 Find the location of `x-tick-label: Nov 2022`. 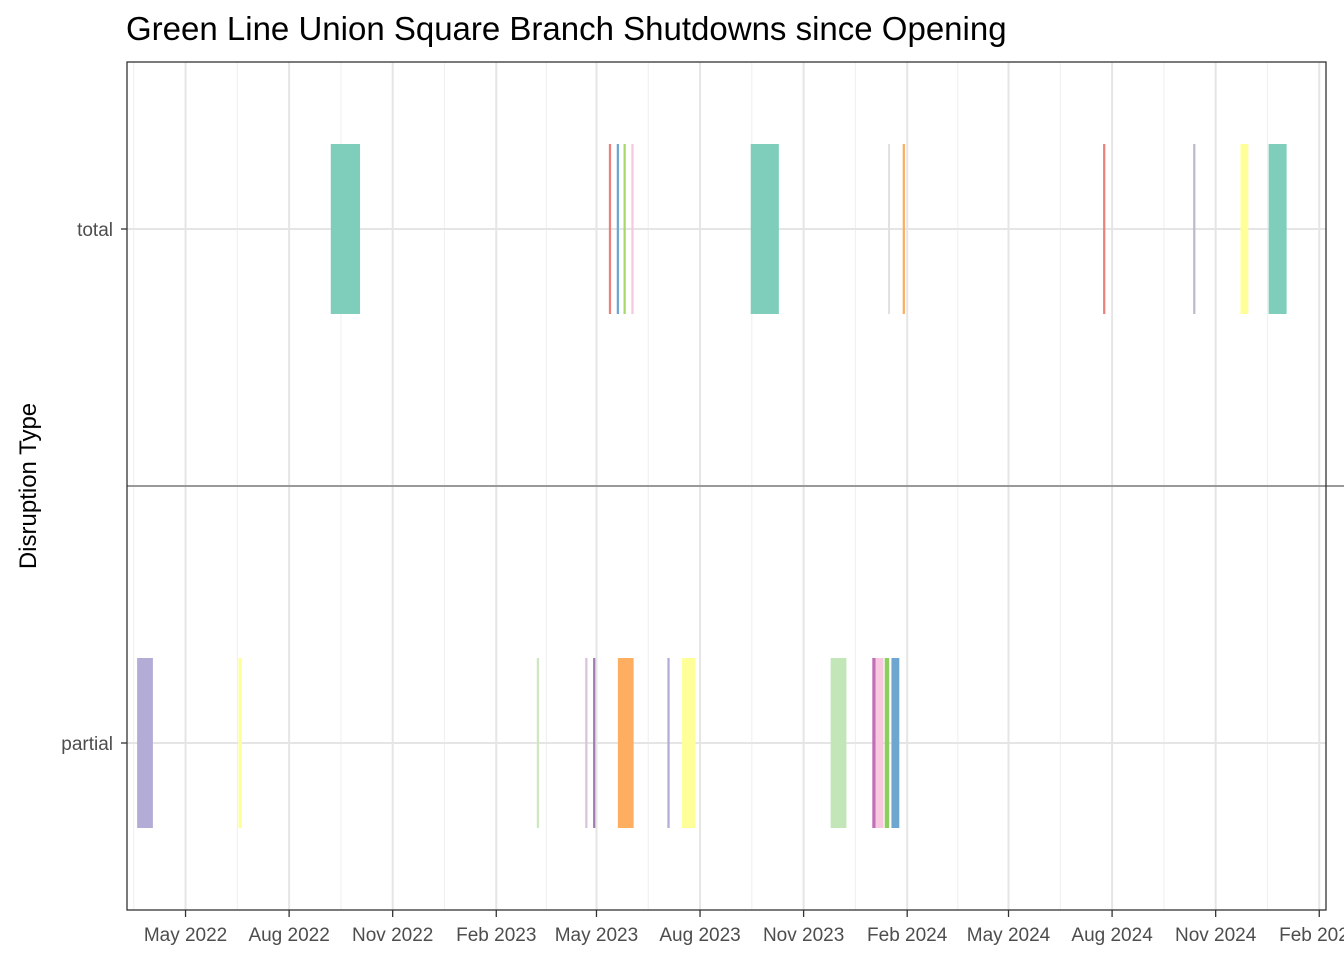

x-tick-label: Nov 2022 is located at coordinates (392, 935).